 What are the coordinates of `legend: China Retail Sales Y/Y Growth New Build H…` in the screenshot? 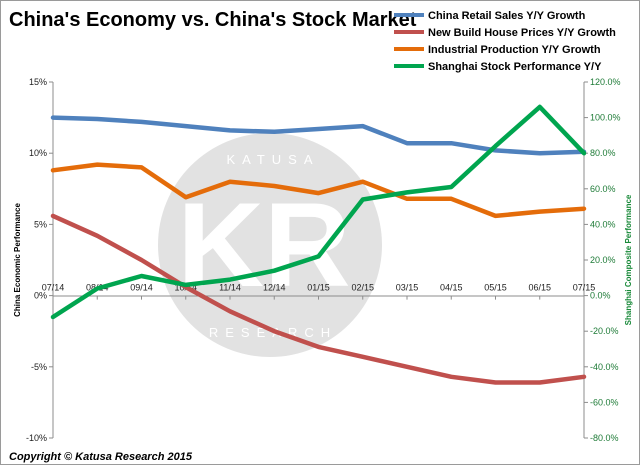 It's located at (505, 41).